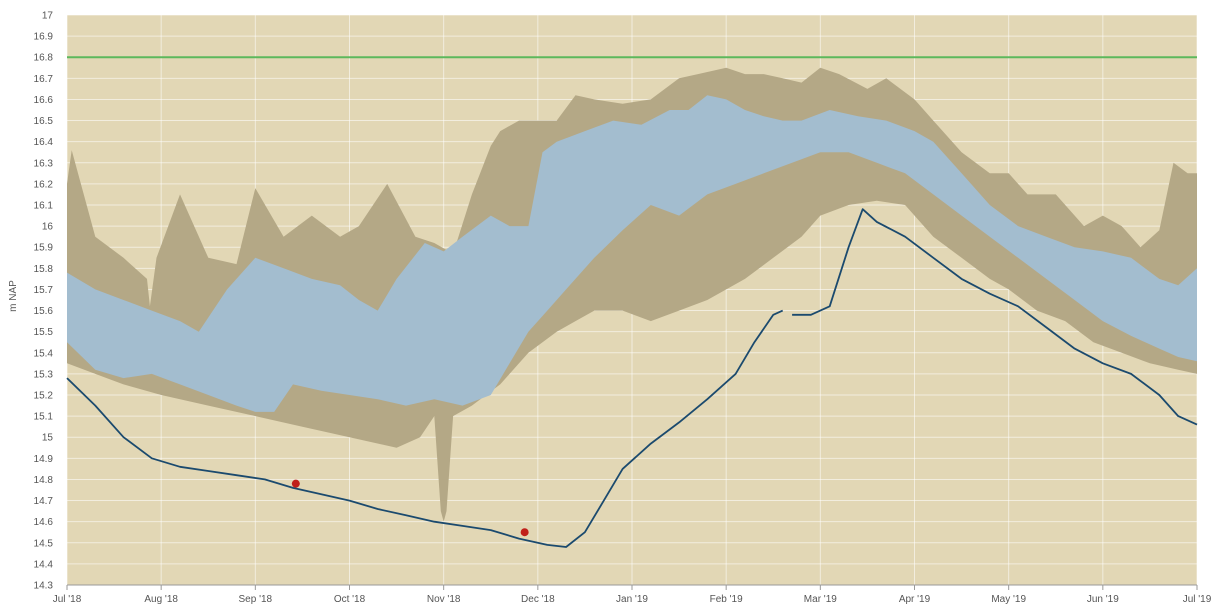 The width and height of the screenshot is (1214, 613). I want to click on y-tick-label: 14.4, so click(44, 564).